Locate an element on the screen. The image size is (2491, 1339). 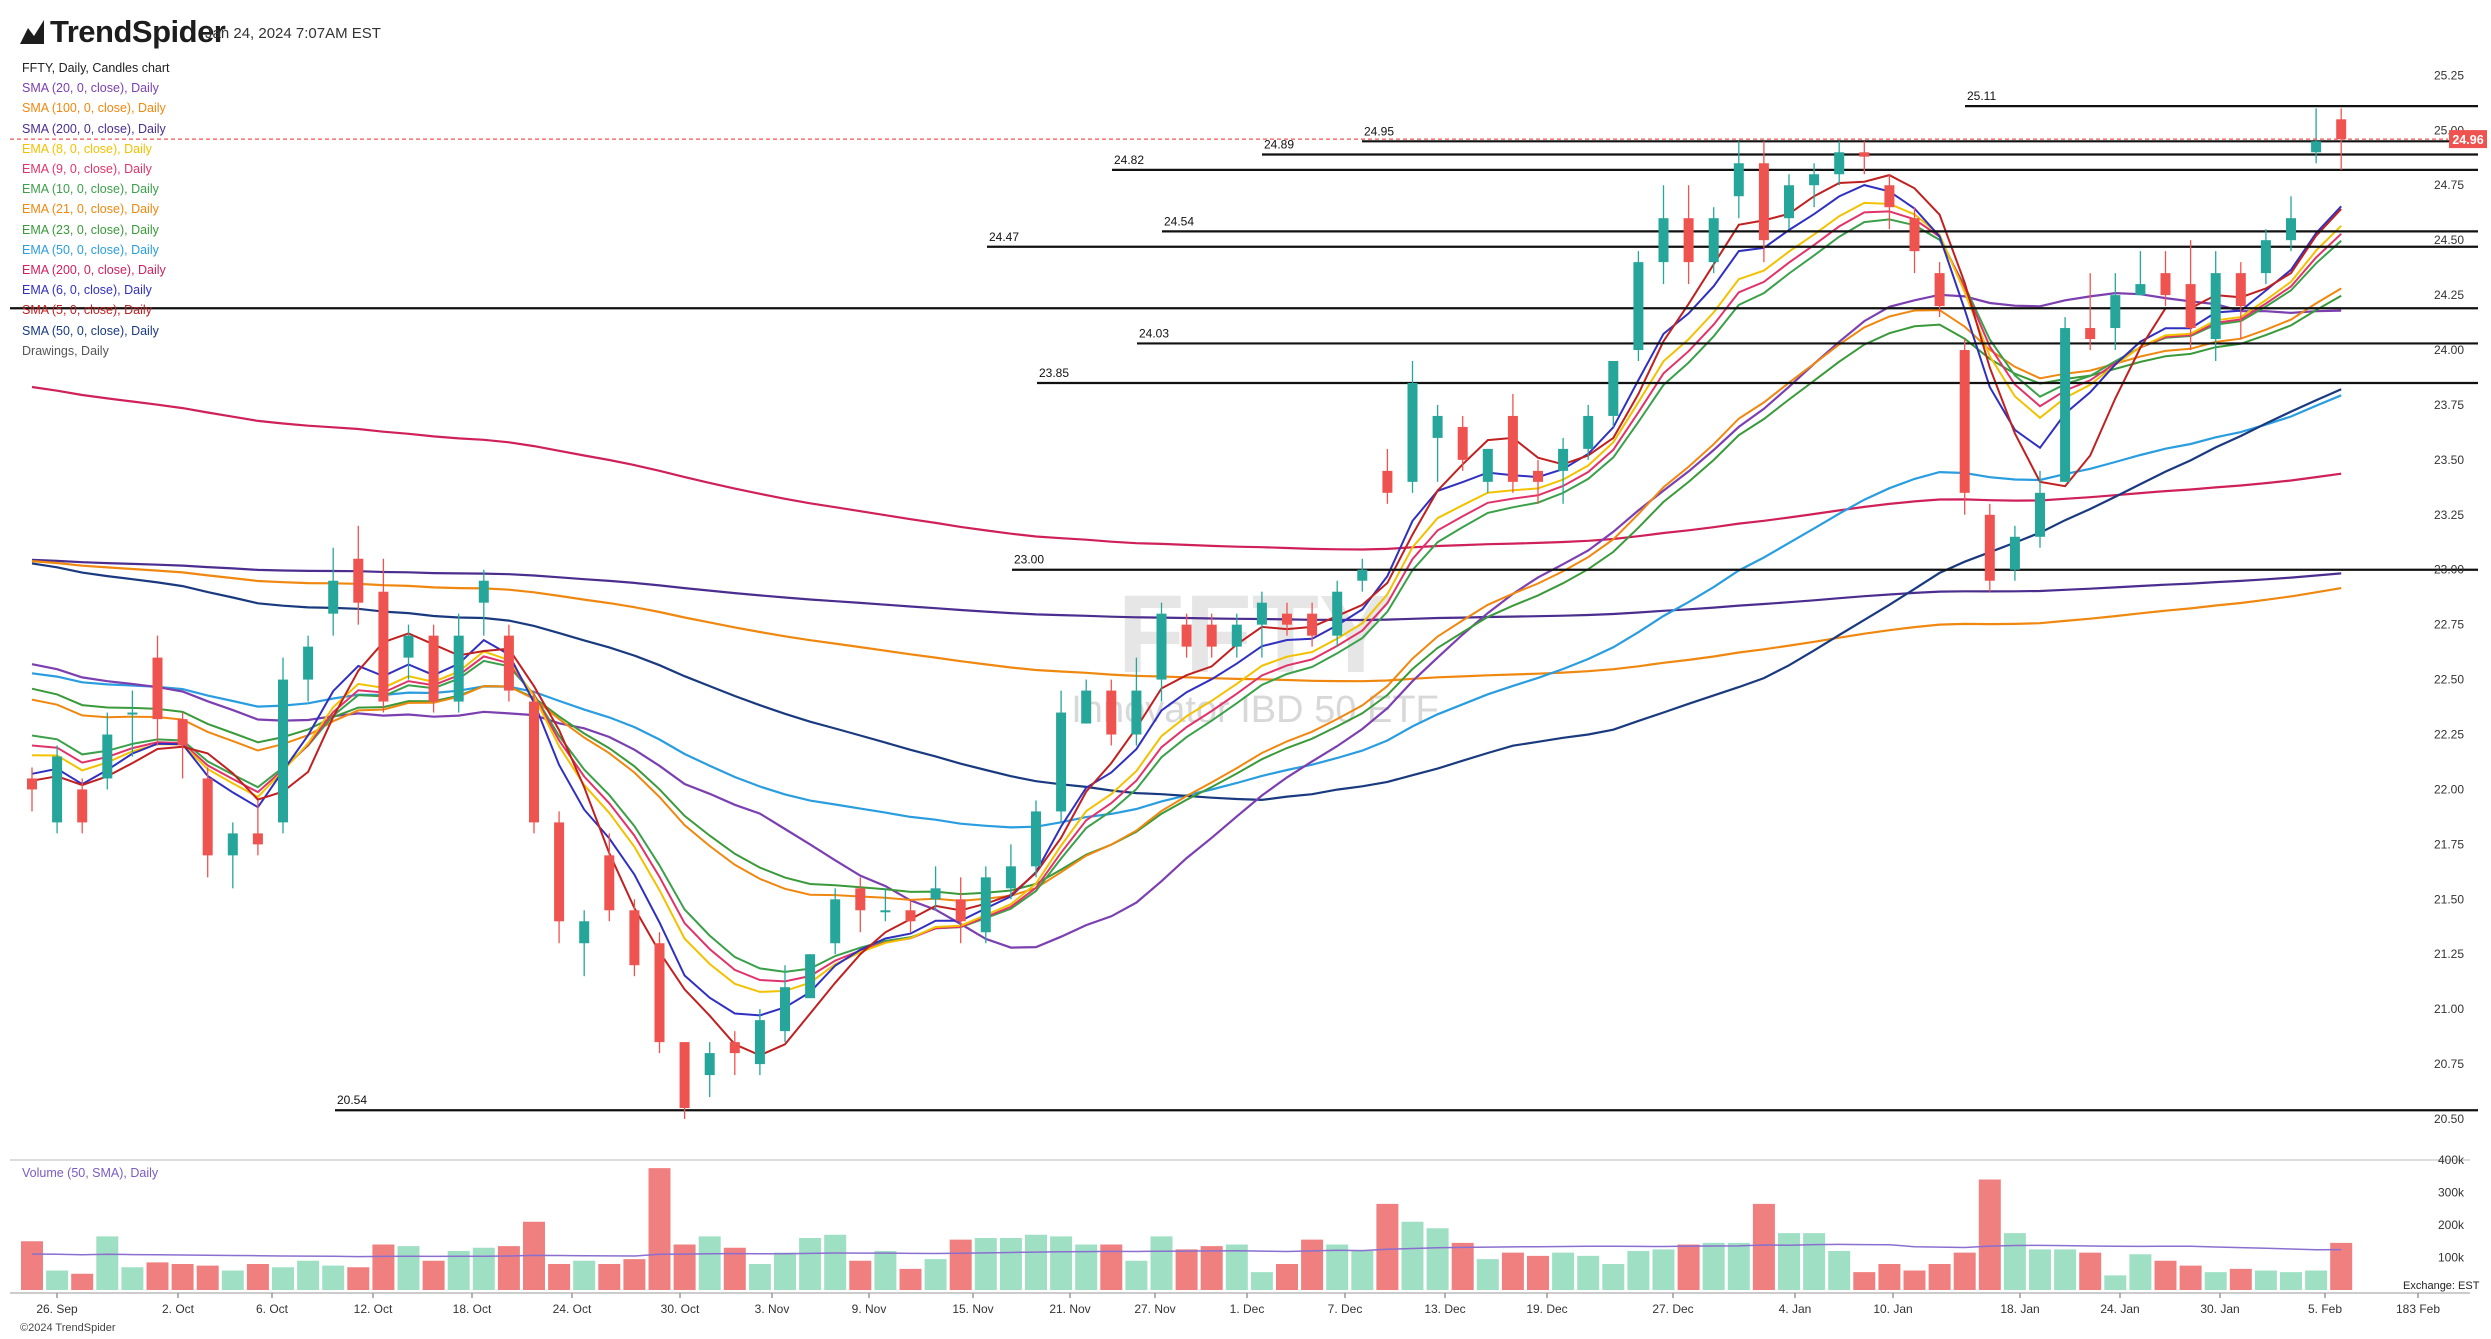
legend-item: SMA (200, 0, close), Daily is located at coordinates (94, 128).